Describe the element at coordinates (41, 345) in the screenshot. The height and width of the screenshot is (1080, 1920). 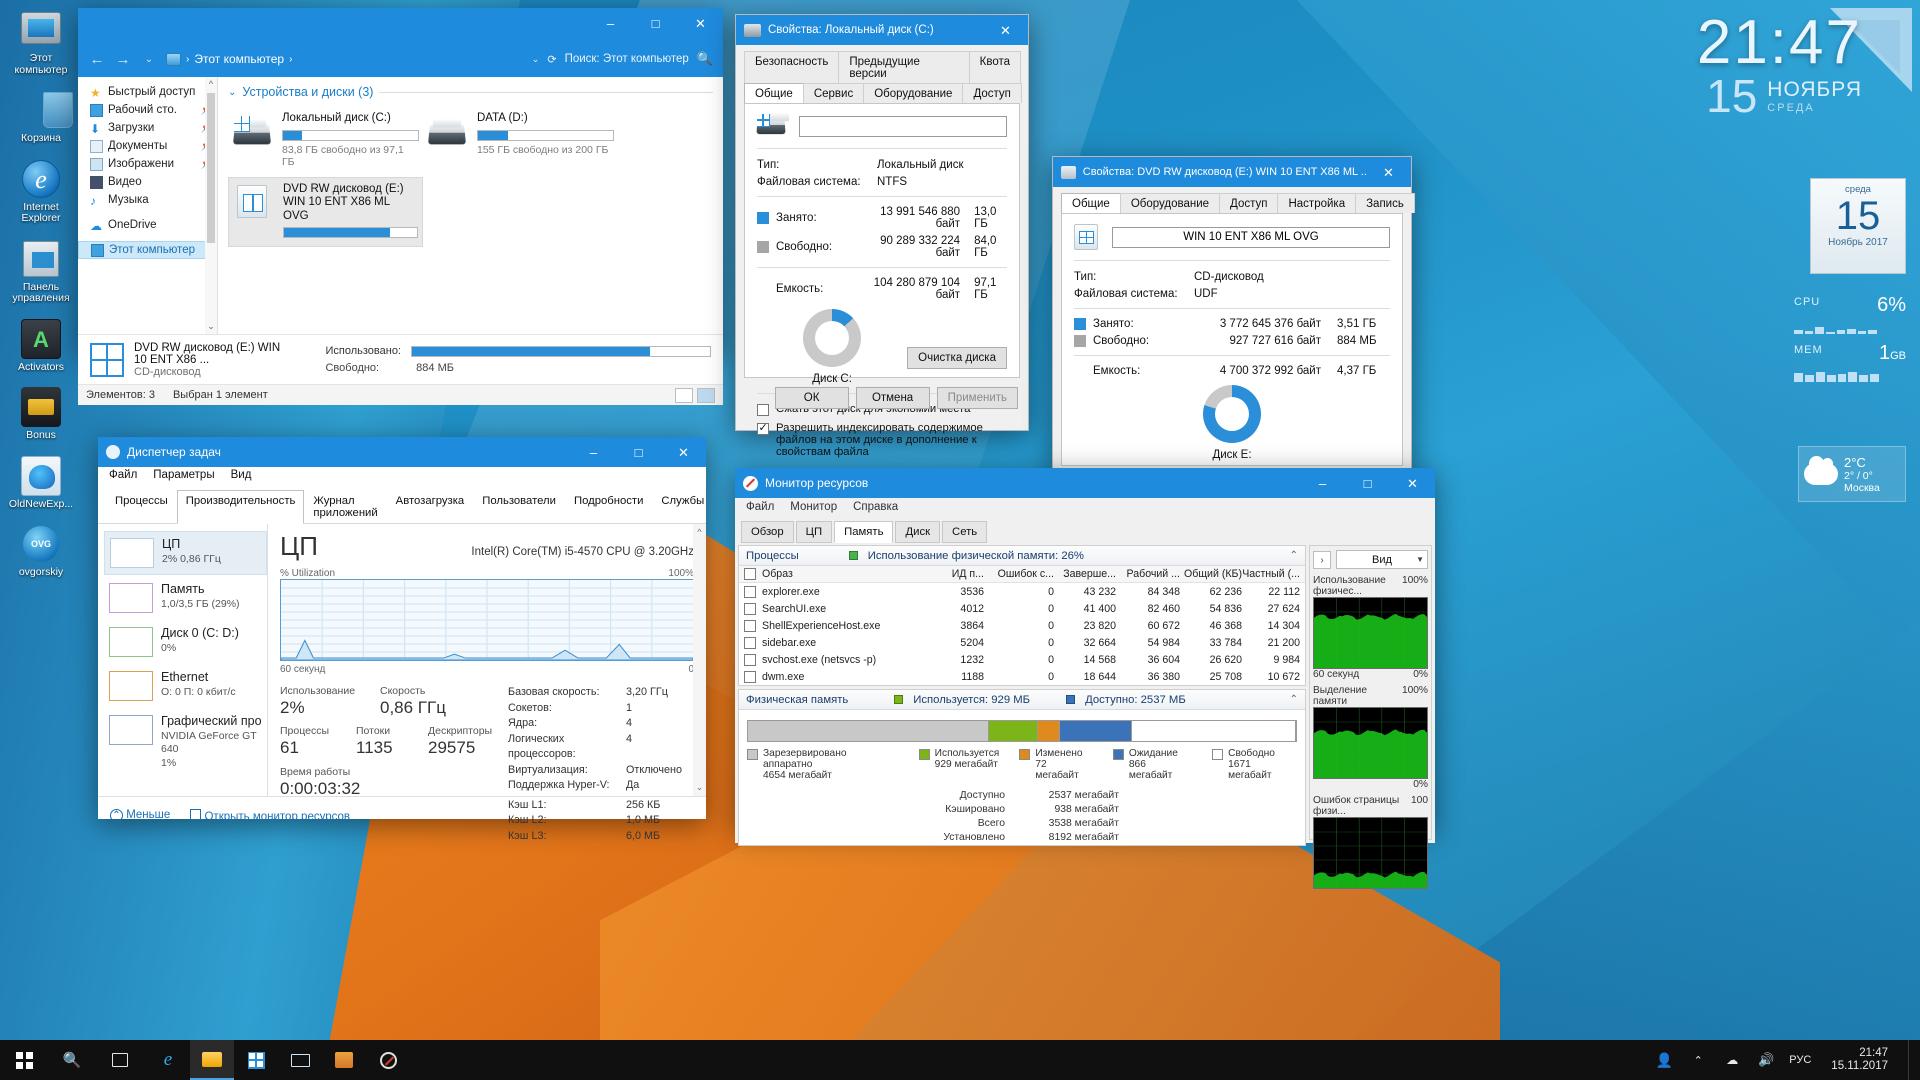
I see `desktop-icon-activators: Activators` at that location.